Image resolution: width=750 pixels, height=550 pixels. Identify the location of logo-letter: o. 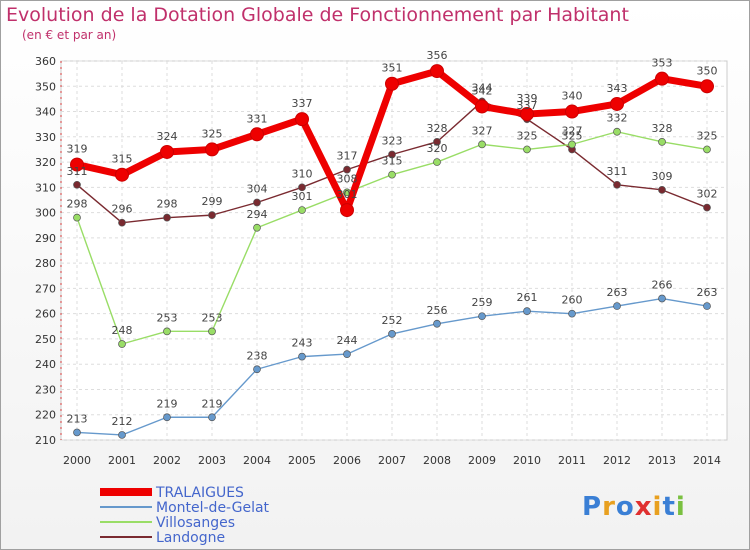
(625, 507).